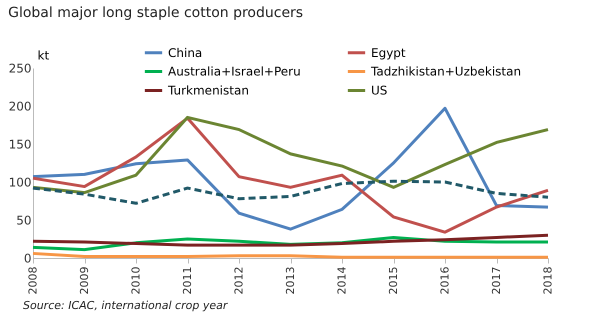 This screenshot has height=336, width=600. I want to click on legend-label: China, so click(185, 53).